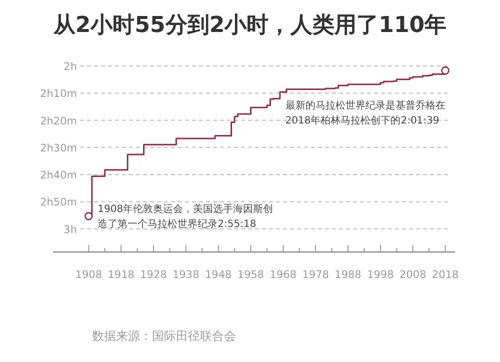 Image resolution: width=500 pixels, height=362 pixels. Describe the element at coordinates (164, 336) in the screenshot. I see `source-note: 数据来源：国际田径联合会` at that location.